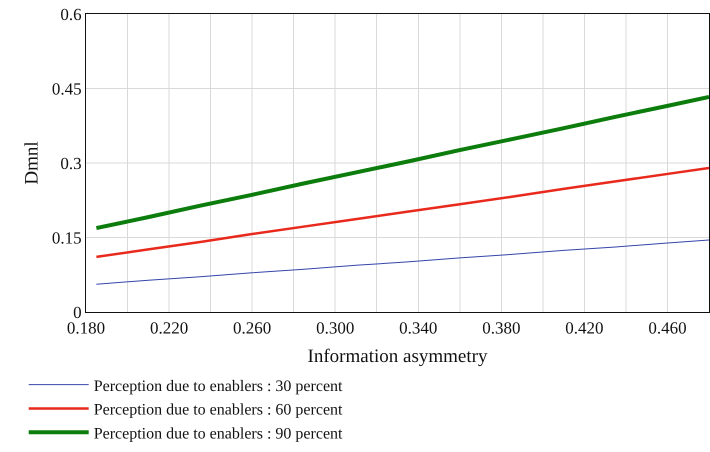 The height and width of the screenshot is (452, 710). What do you see at coordinates (252, 328) in the screenshot?
I see `x-tick-label: 0.260` at bounding box center [252, 328].